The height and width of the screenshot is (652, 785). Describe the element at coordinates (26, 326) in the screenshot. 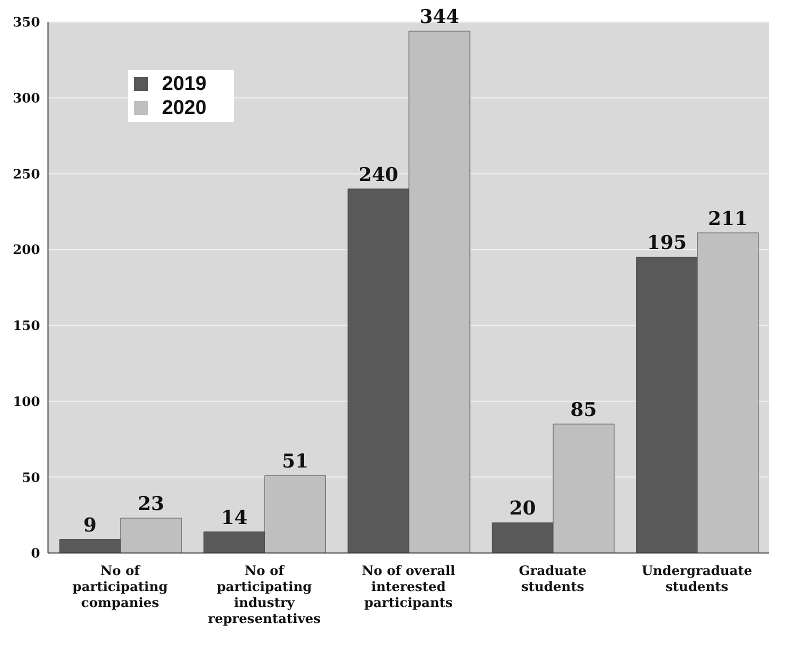

I see `y-tick-label: 150` at that location.